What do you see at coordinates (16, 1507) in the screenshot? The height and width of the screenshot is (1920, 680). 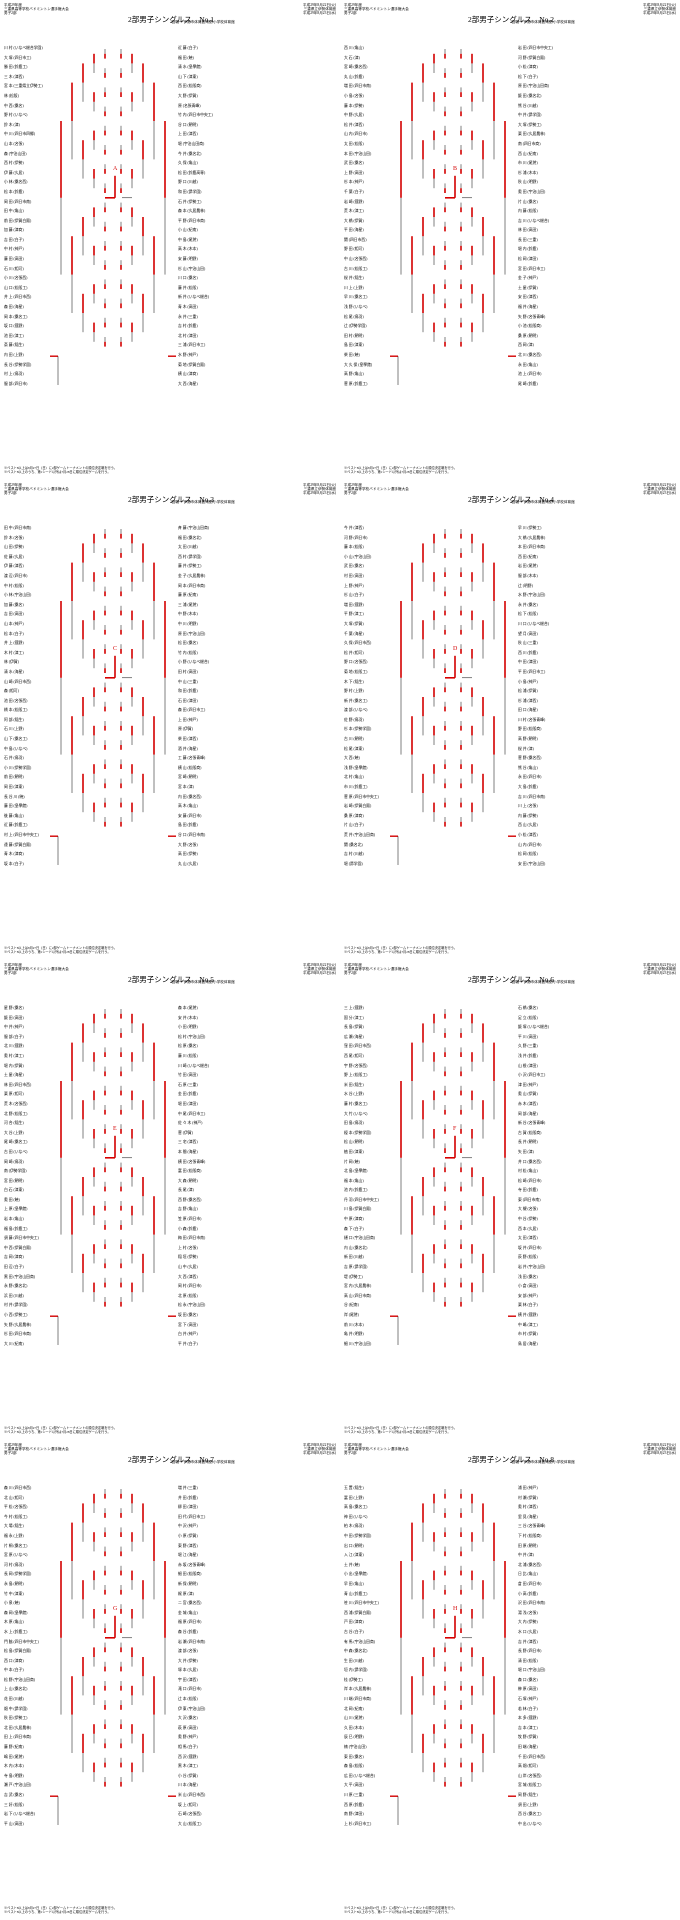 I see `player-name: 平 松 (名張西)` at bounding box center [16, 1507].